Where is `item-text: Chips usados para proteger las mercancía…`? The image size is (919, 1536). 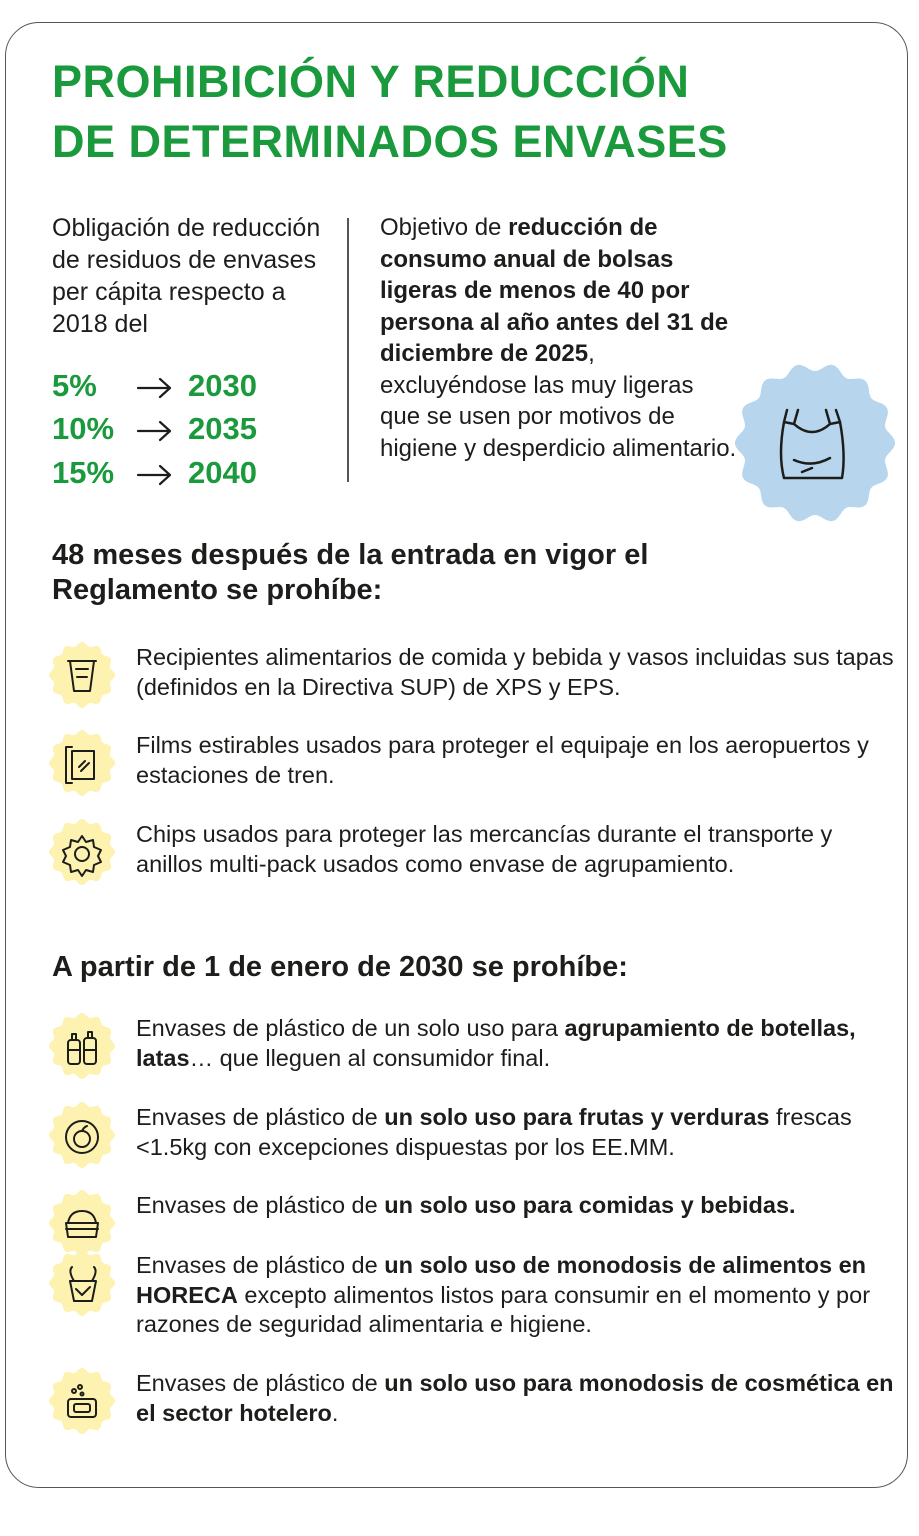 item-text: Chips usados para proteger las mercancía… is located at coordinates (516, 849).